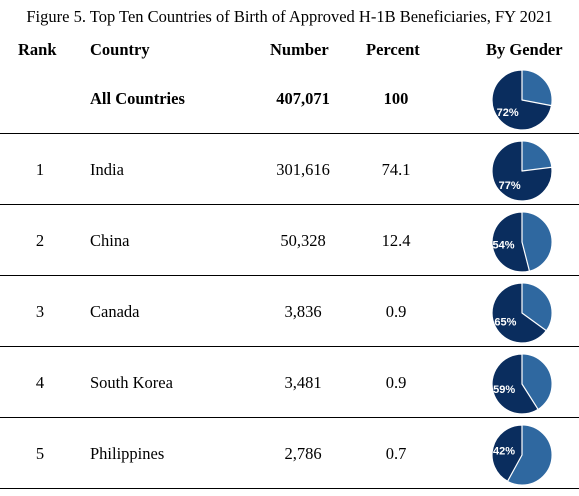  Describe the element at coordinates (505, 322) in the screenshot. I see `pie-label: 65%` at that location.